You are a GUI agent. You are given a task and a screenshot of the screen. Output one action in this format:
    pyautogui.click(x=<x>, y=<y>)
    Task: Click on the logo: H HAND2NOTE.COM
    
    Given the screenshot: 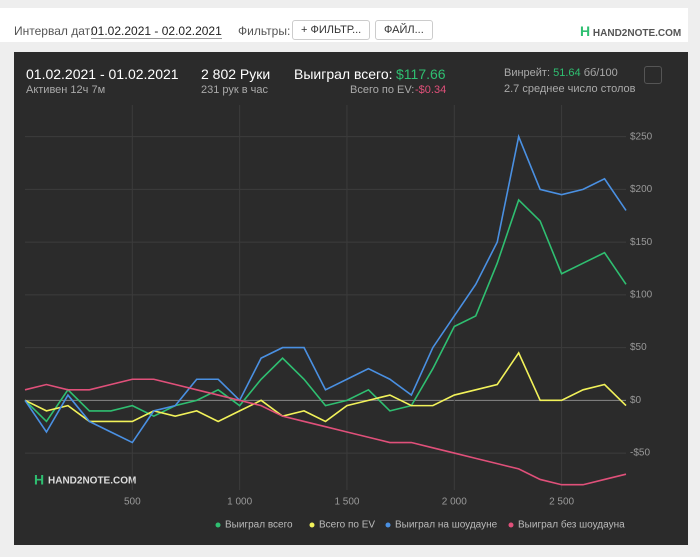 What is the action you would take?
    pyautogui.click(x=631, y=31)
    